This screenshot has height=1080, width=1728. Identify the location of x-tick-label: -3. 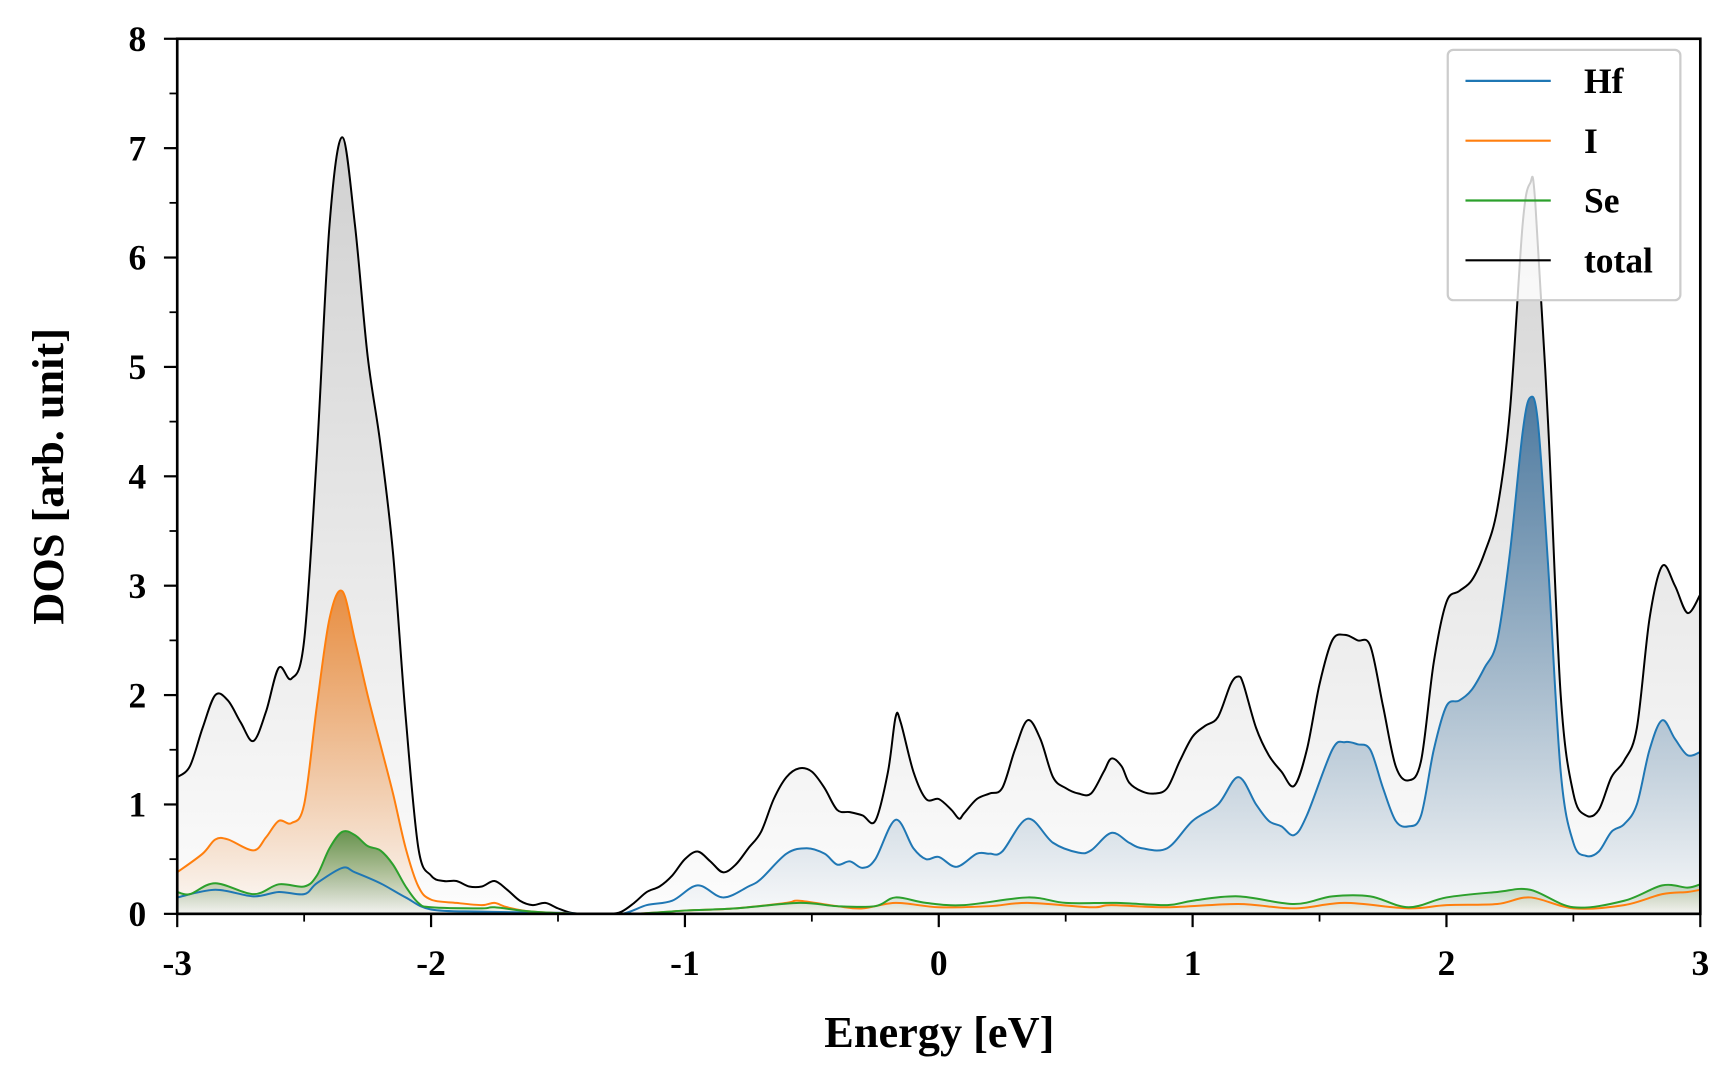
(177, 963).